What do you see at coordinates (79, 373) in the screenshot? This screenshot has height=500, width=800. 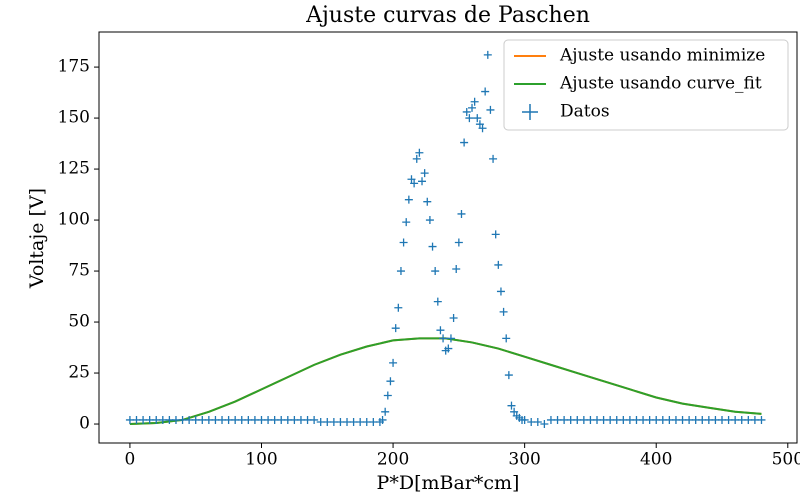 I see `y-tick-label: 25` at bounding box center [79, 373].